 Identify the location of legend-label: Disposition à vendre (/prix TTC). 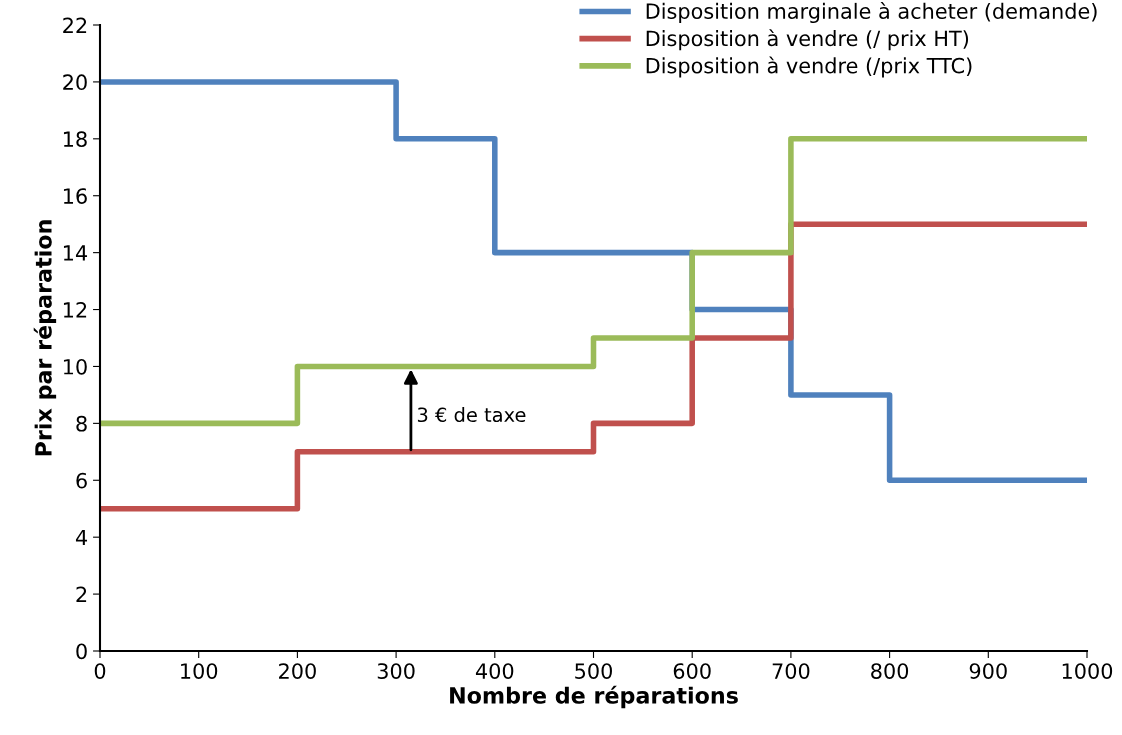
(809, 67).